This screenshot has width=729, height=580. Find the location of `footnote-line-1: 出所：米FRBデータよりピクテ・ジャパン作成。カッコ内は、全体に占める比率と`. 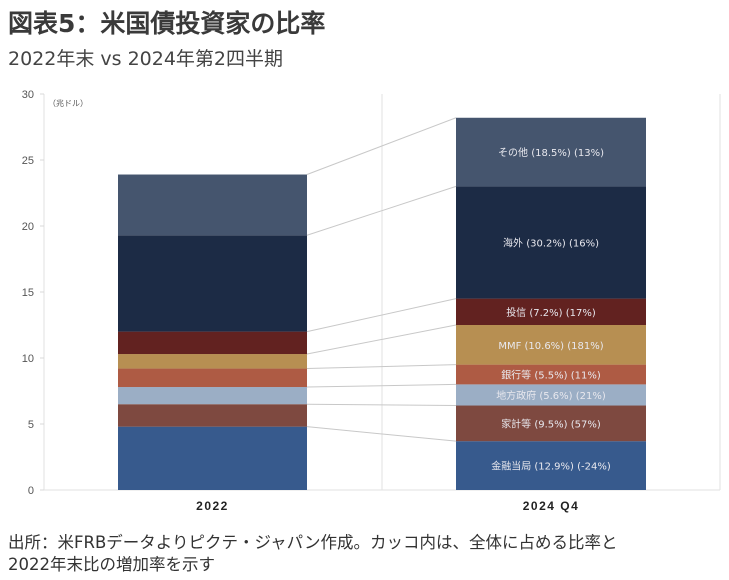

footnote-line-1: 出所：米FRBデータよりピクテ・ジャパン作成。カッコ内は、全体に占める比率と is located at coordinates (313, 542).